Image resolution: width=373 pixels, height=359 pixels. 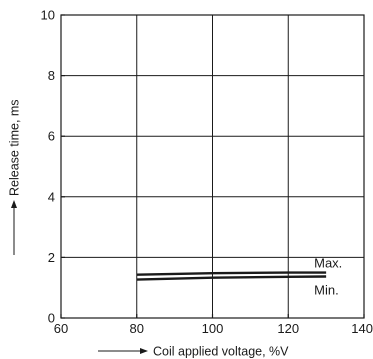 I want to click on series-line-max, so click(x=231, y=273).